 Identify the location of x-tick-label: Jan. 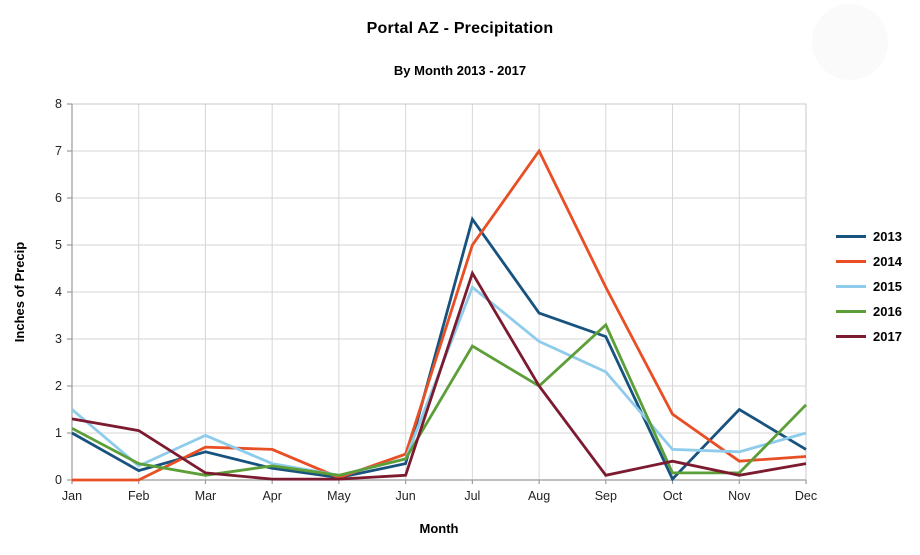
(72, 496).